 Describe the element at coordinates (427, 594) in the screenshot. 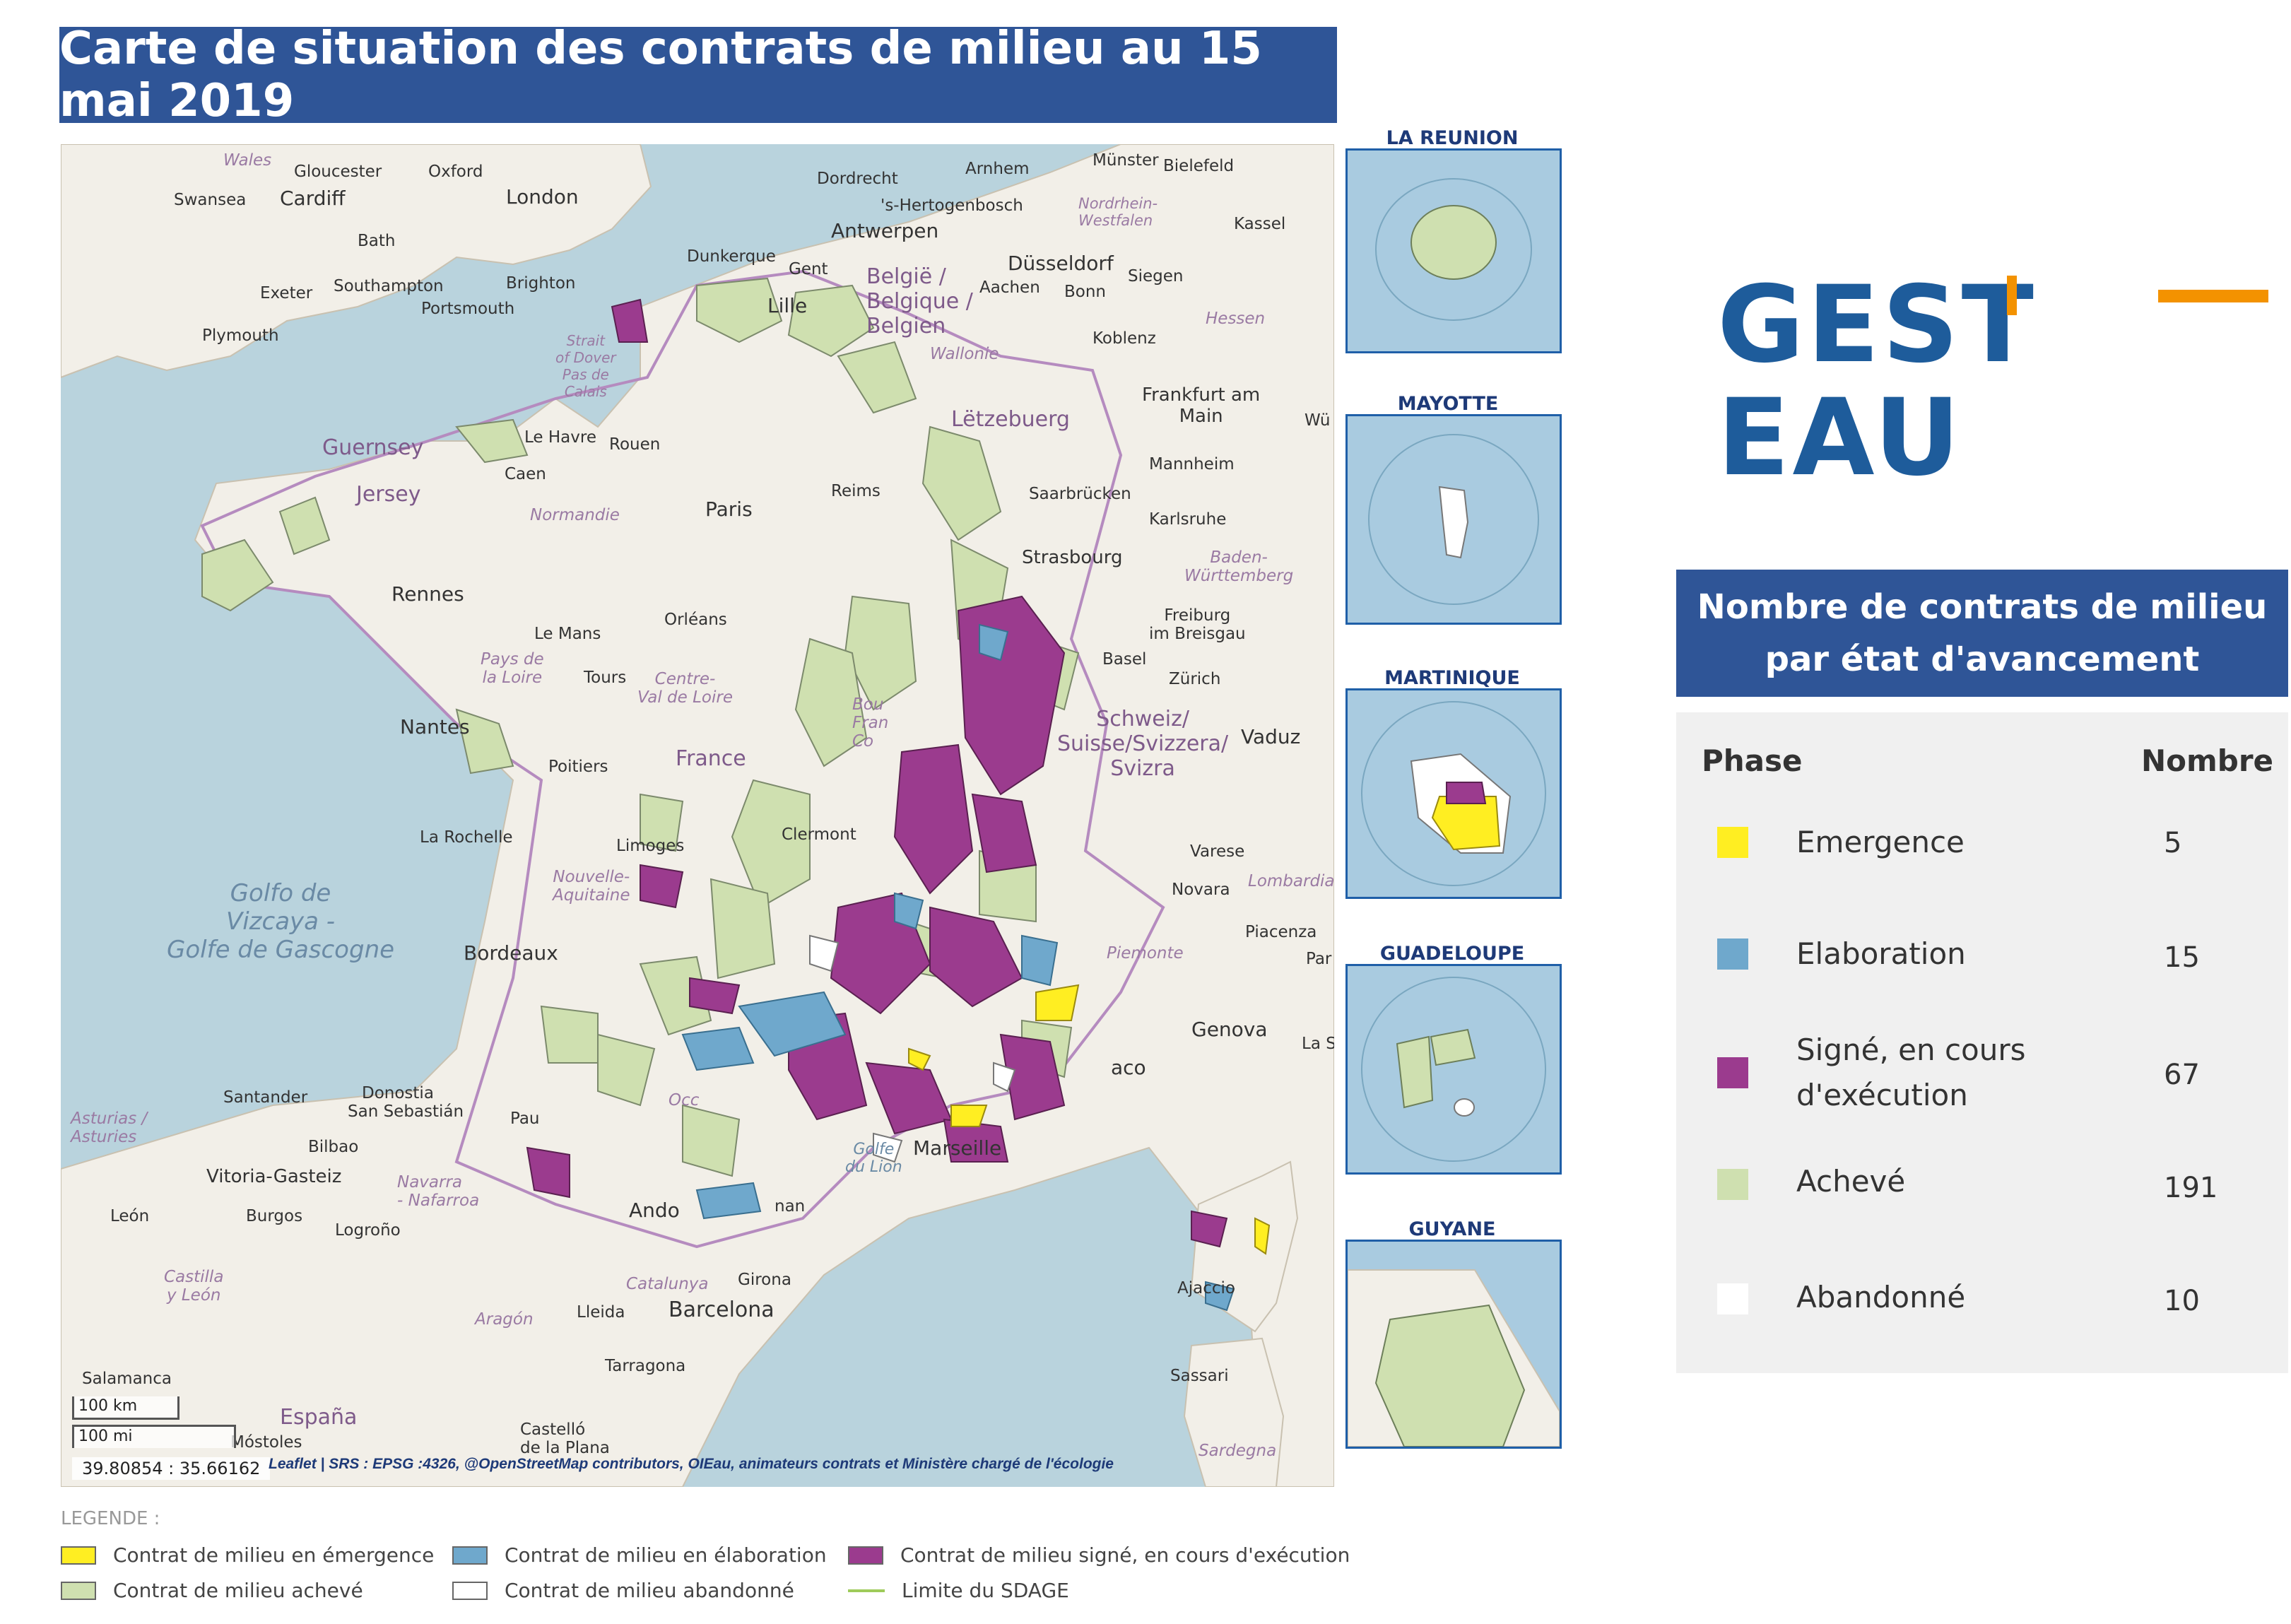

I see `place-rennes: Rennes` at that location.